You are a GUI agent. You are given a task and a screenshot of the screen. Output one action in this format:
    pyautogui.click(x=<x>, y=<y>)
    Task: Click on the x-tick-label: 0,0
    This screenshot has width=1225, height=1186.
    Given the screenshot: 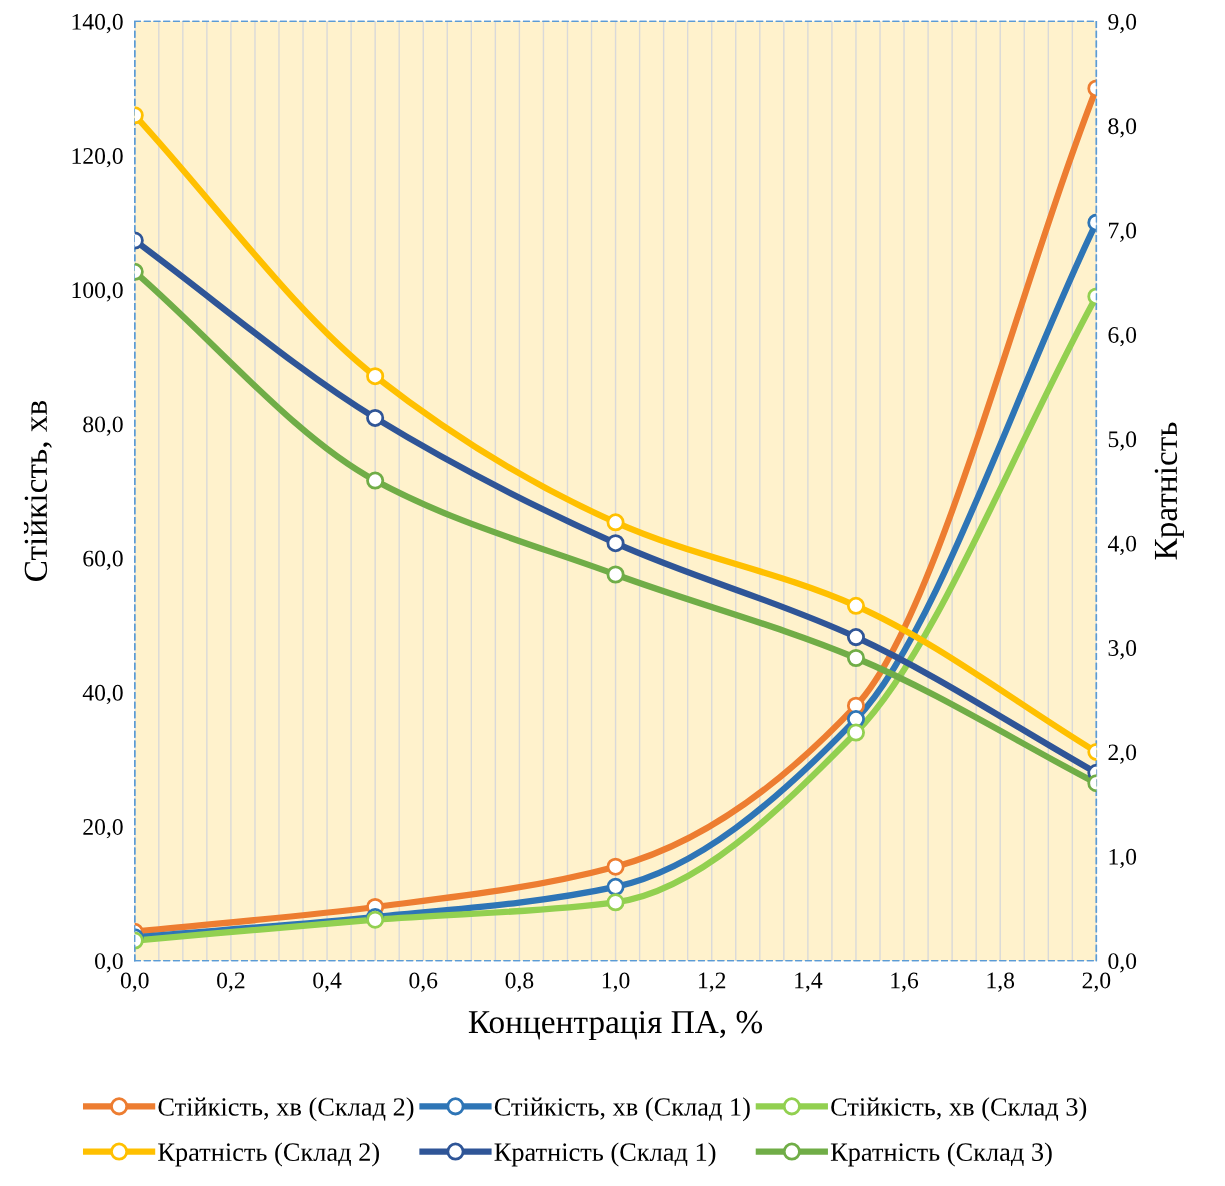 What is the action you would take?
    pyautogui.click(x=134, y=982)
    